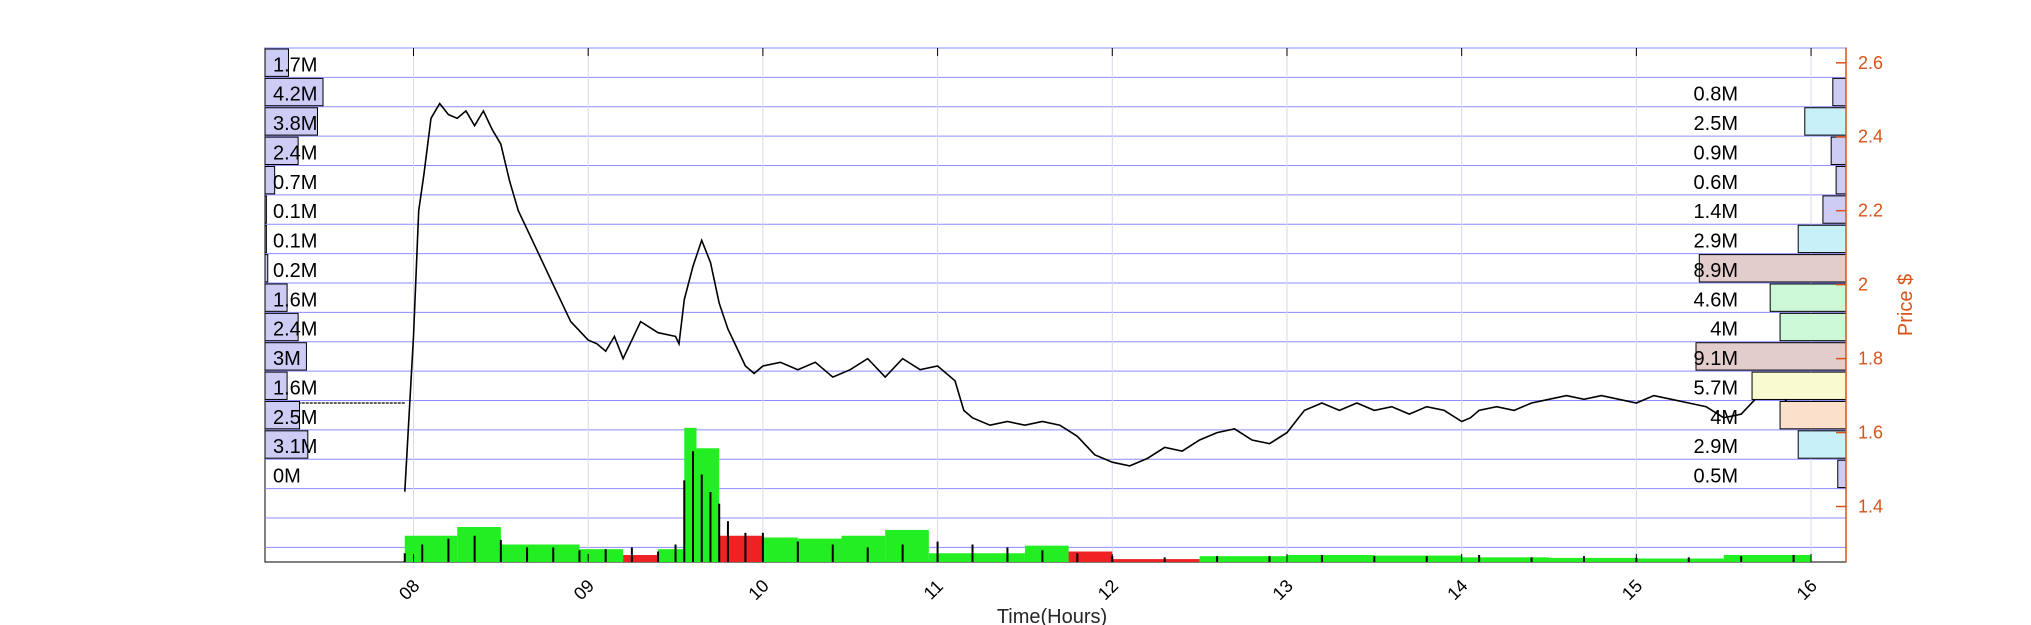 The image size is (2031, 625). What do you see at coordinates (1716, 183) in the screenshot?
I see `right-profile-label: 0.6M` at bounding box center [1716, 183].